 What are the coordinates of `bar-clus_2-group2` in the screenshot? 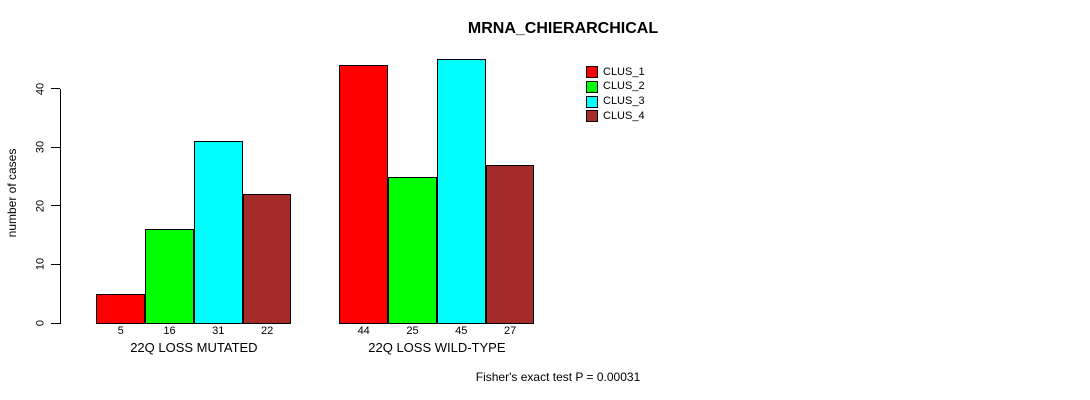 It's located at (412, 250).